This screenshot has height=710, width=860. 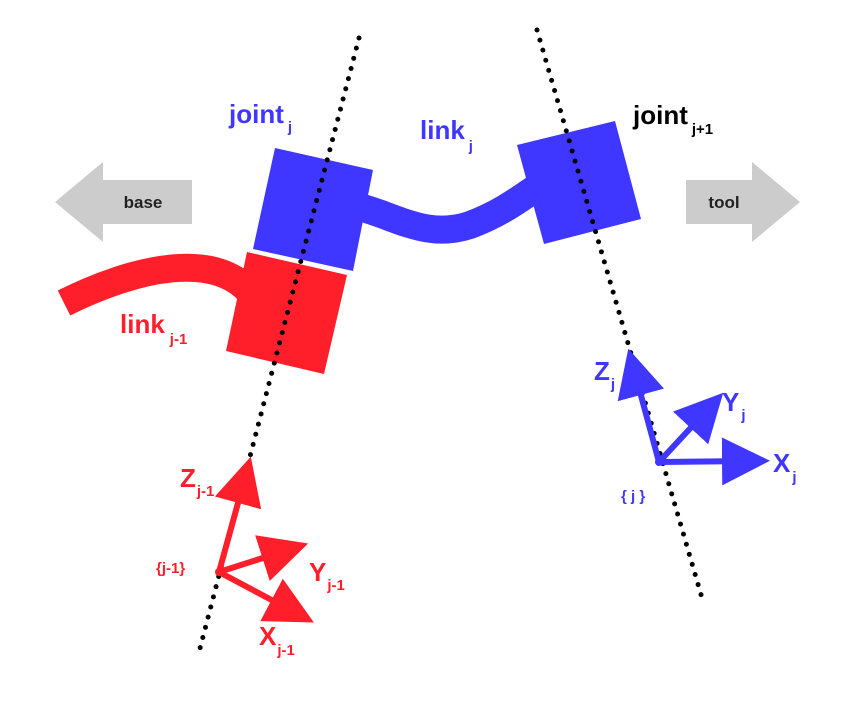 What do you see at coordinates (793, 477) in the screenshot?
I see `frame-j-x-sub: j` at bounding box center [793, 477].